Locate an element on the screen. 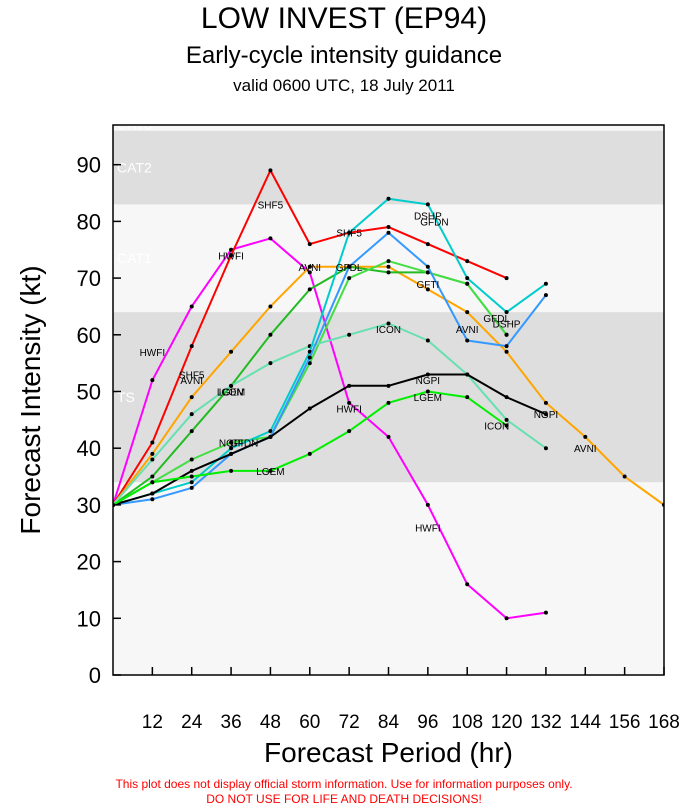 The height and width of the screenshot is (810, 688). y-tick-label: 80 is located at coordinates (89, 221).